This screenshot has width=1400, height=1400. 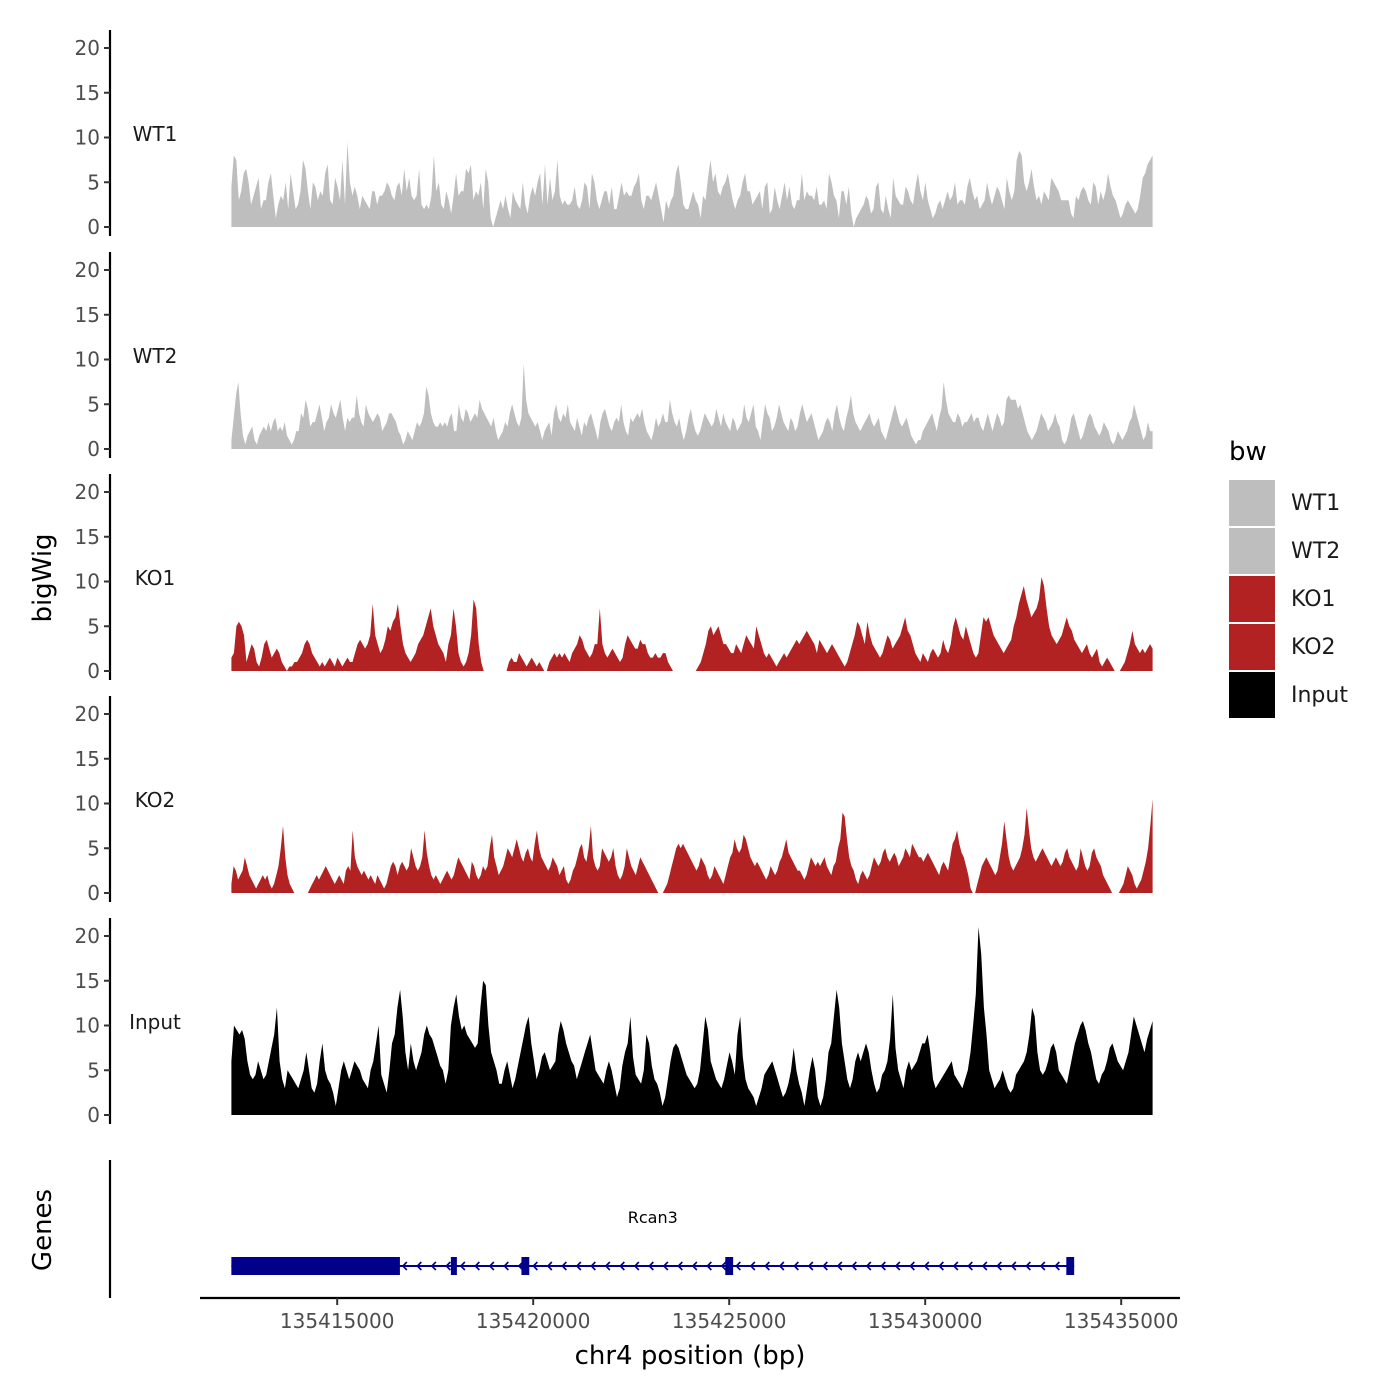 What do you see at coordinates (1284, 551) in the screenshot?
I see `legend-item-wt2: WT2` at bounding box center [1284, 551].